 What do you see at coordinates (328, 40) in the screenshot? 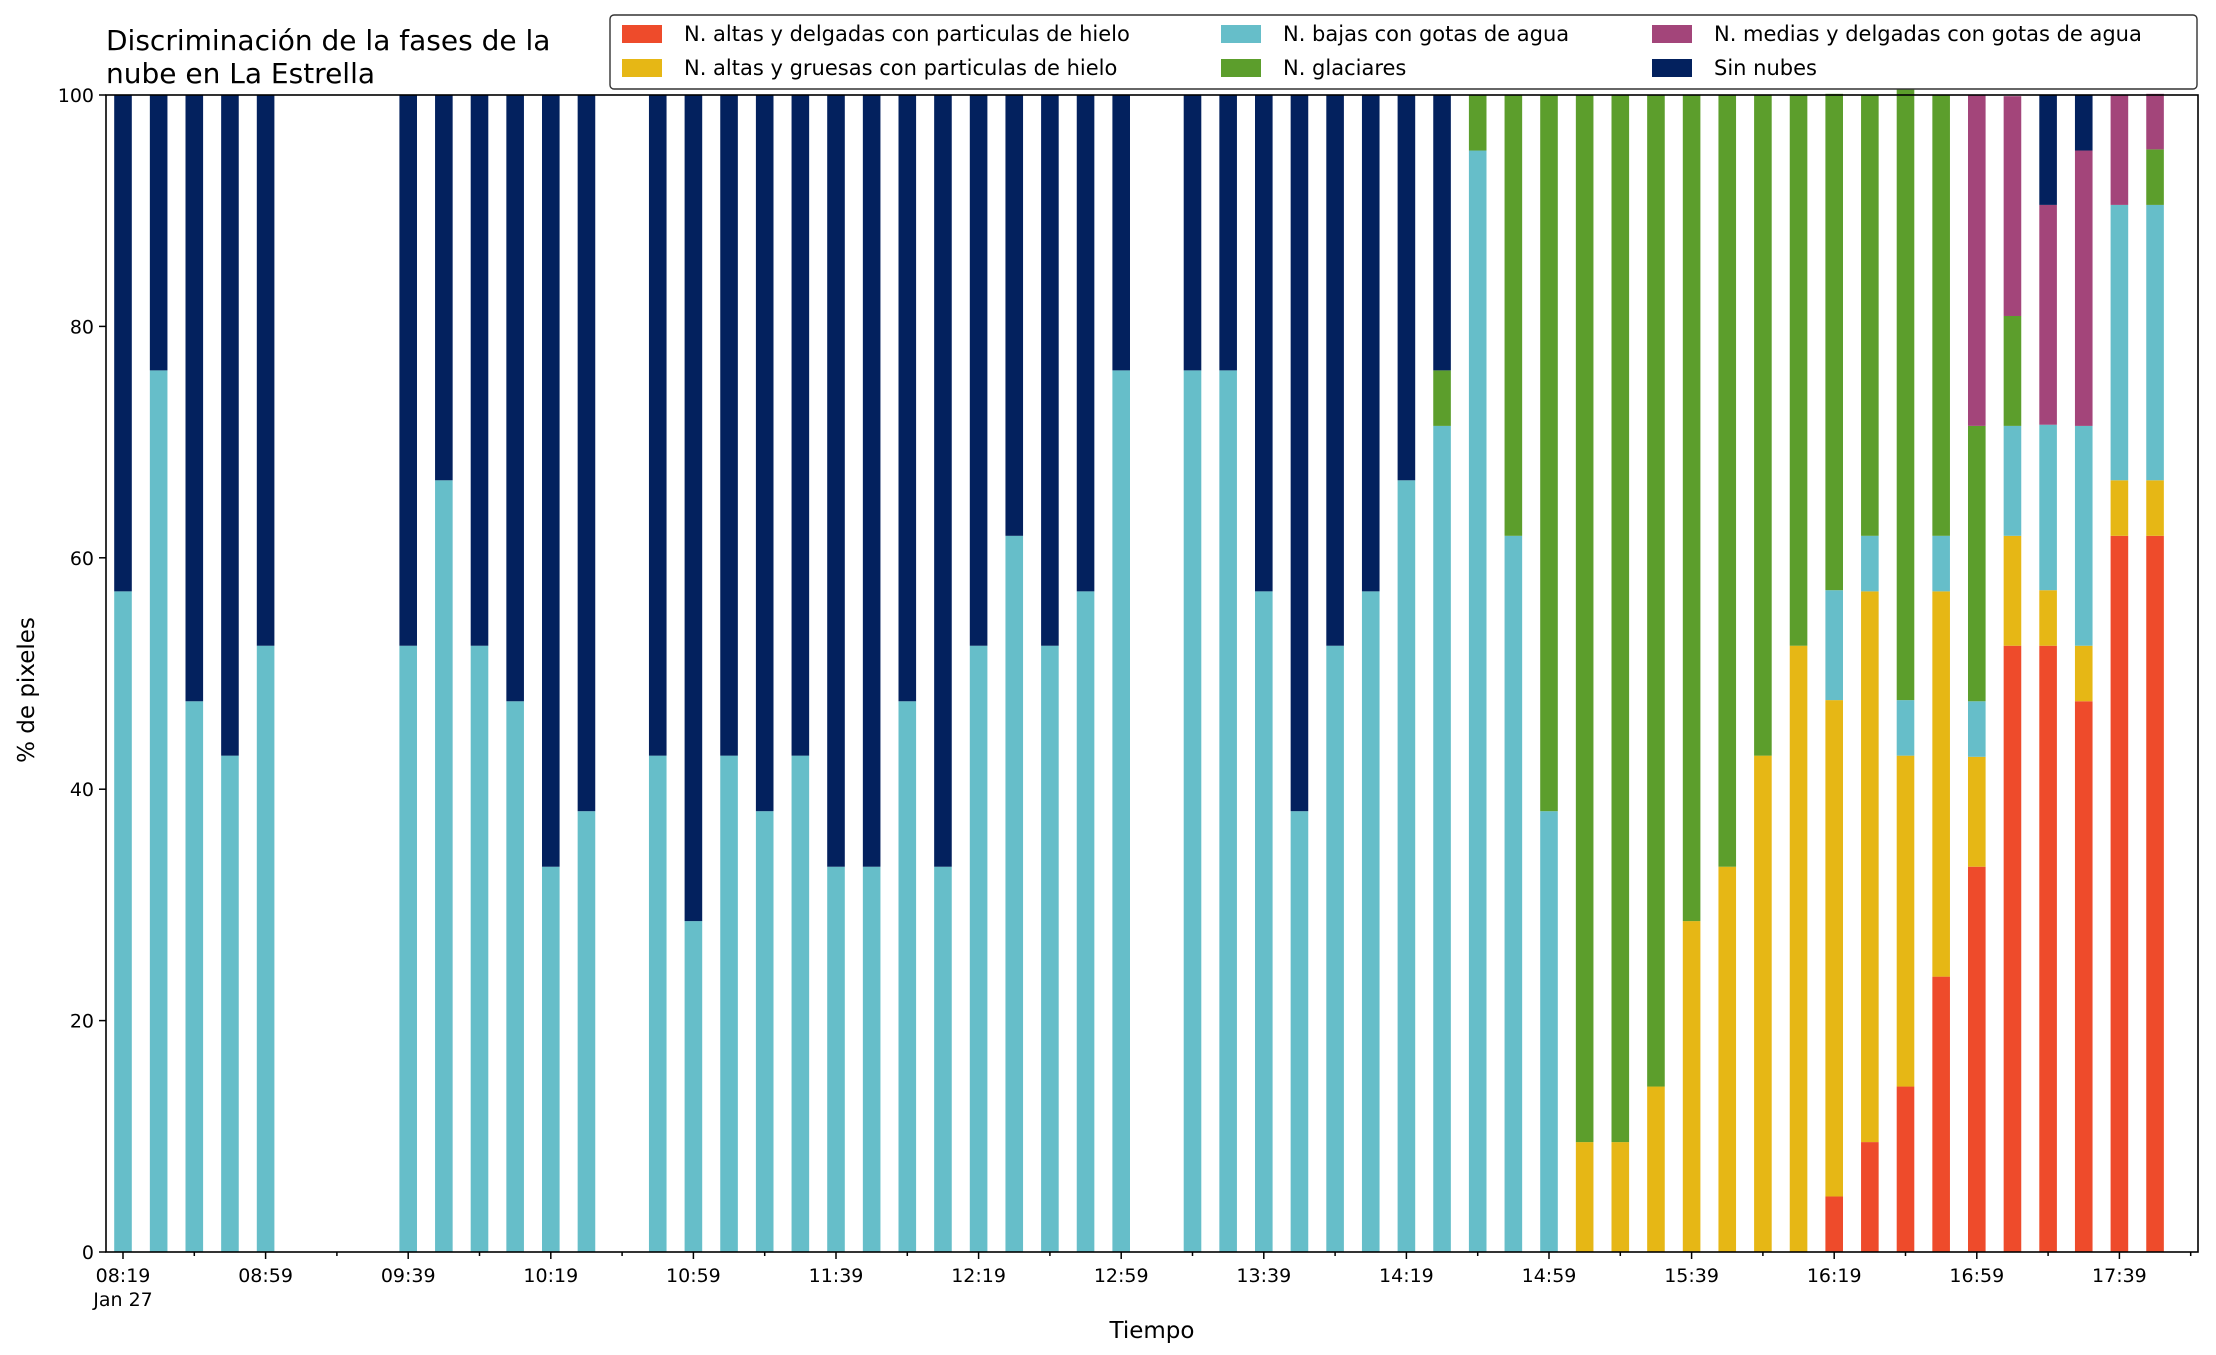
I see `chart-title-line-1: Discriminación de la fases de la` at bounding box center [328, 40].